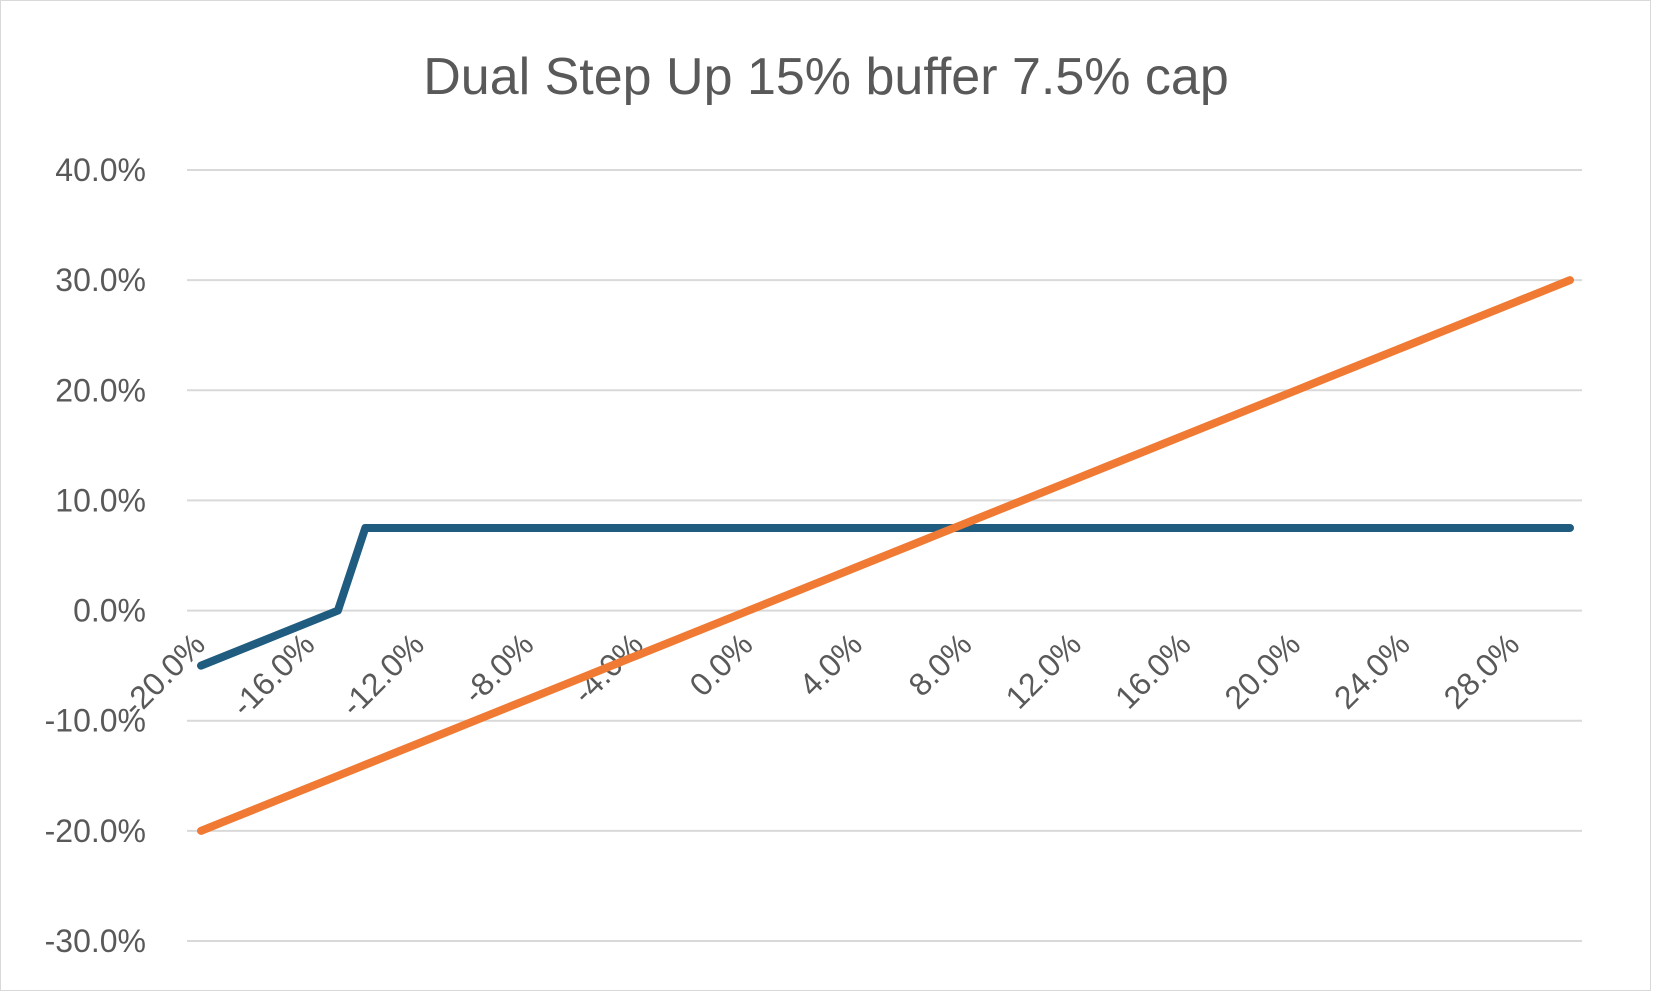 The height and width of the screenshot is (993, 1653). Describe the element at coordinates (1482, 671) in the screenshot. I see `x-tick-label: 28.0%` at that location.